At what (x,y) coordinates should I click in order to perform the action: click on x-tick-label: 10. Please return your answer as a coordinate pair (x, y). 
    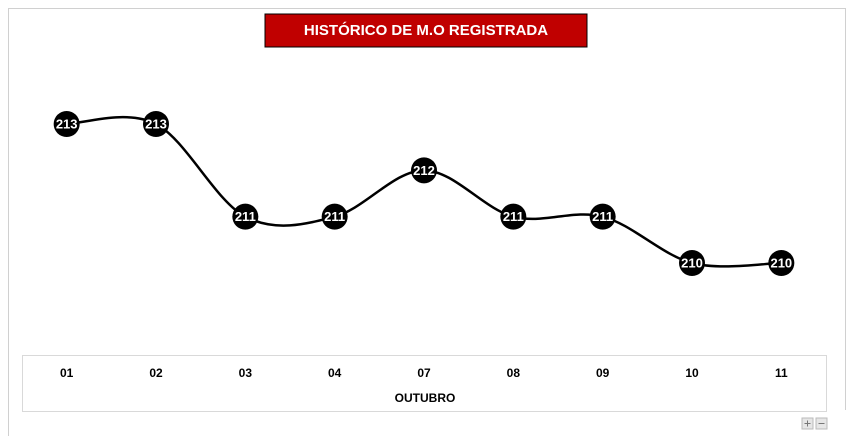
    Looking at the image, I should click on (692, 373).